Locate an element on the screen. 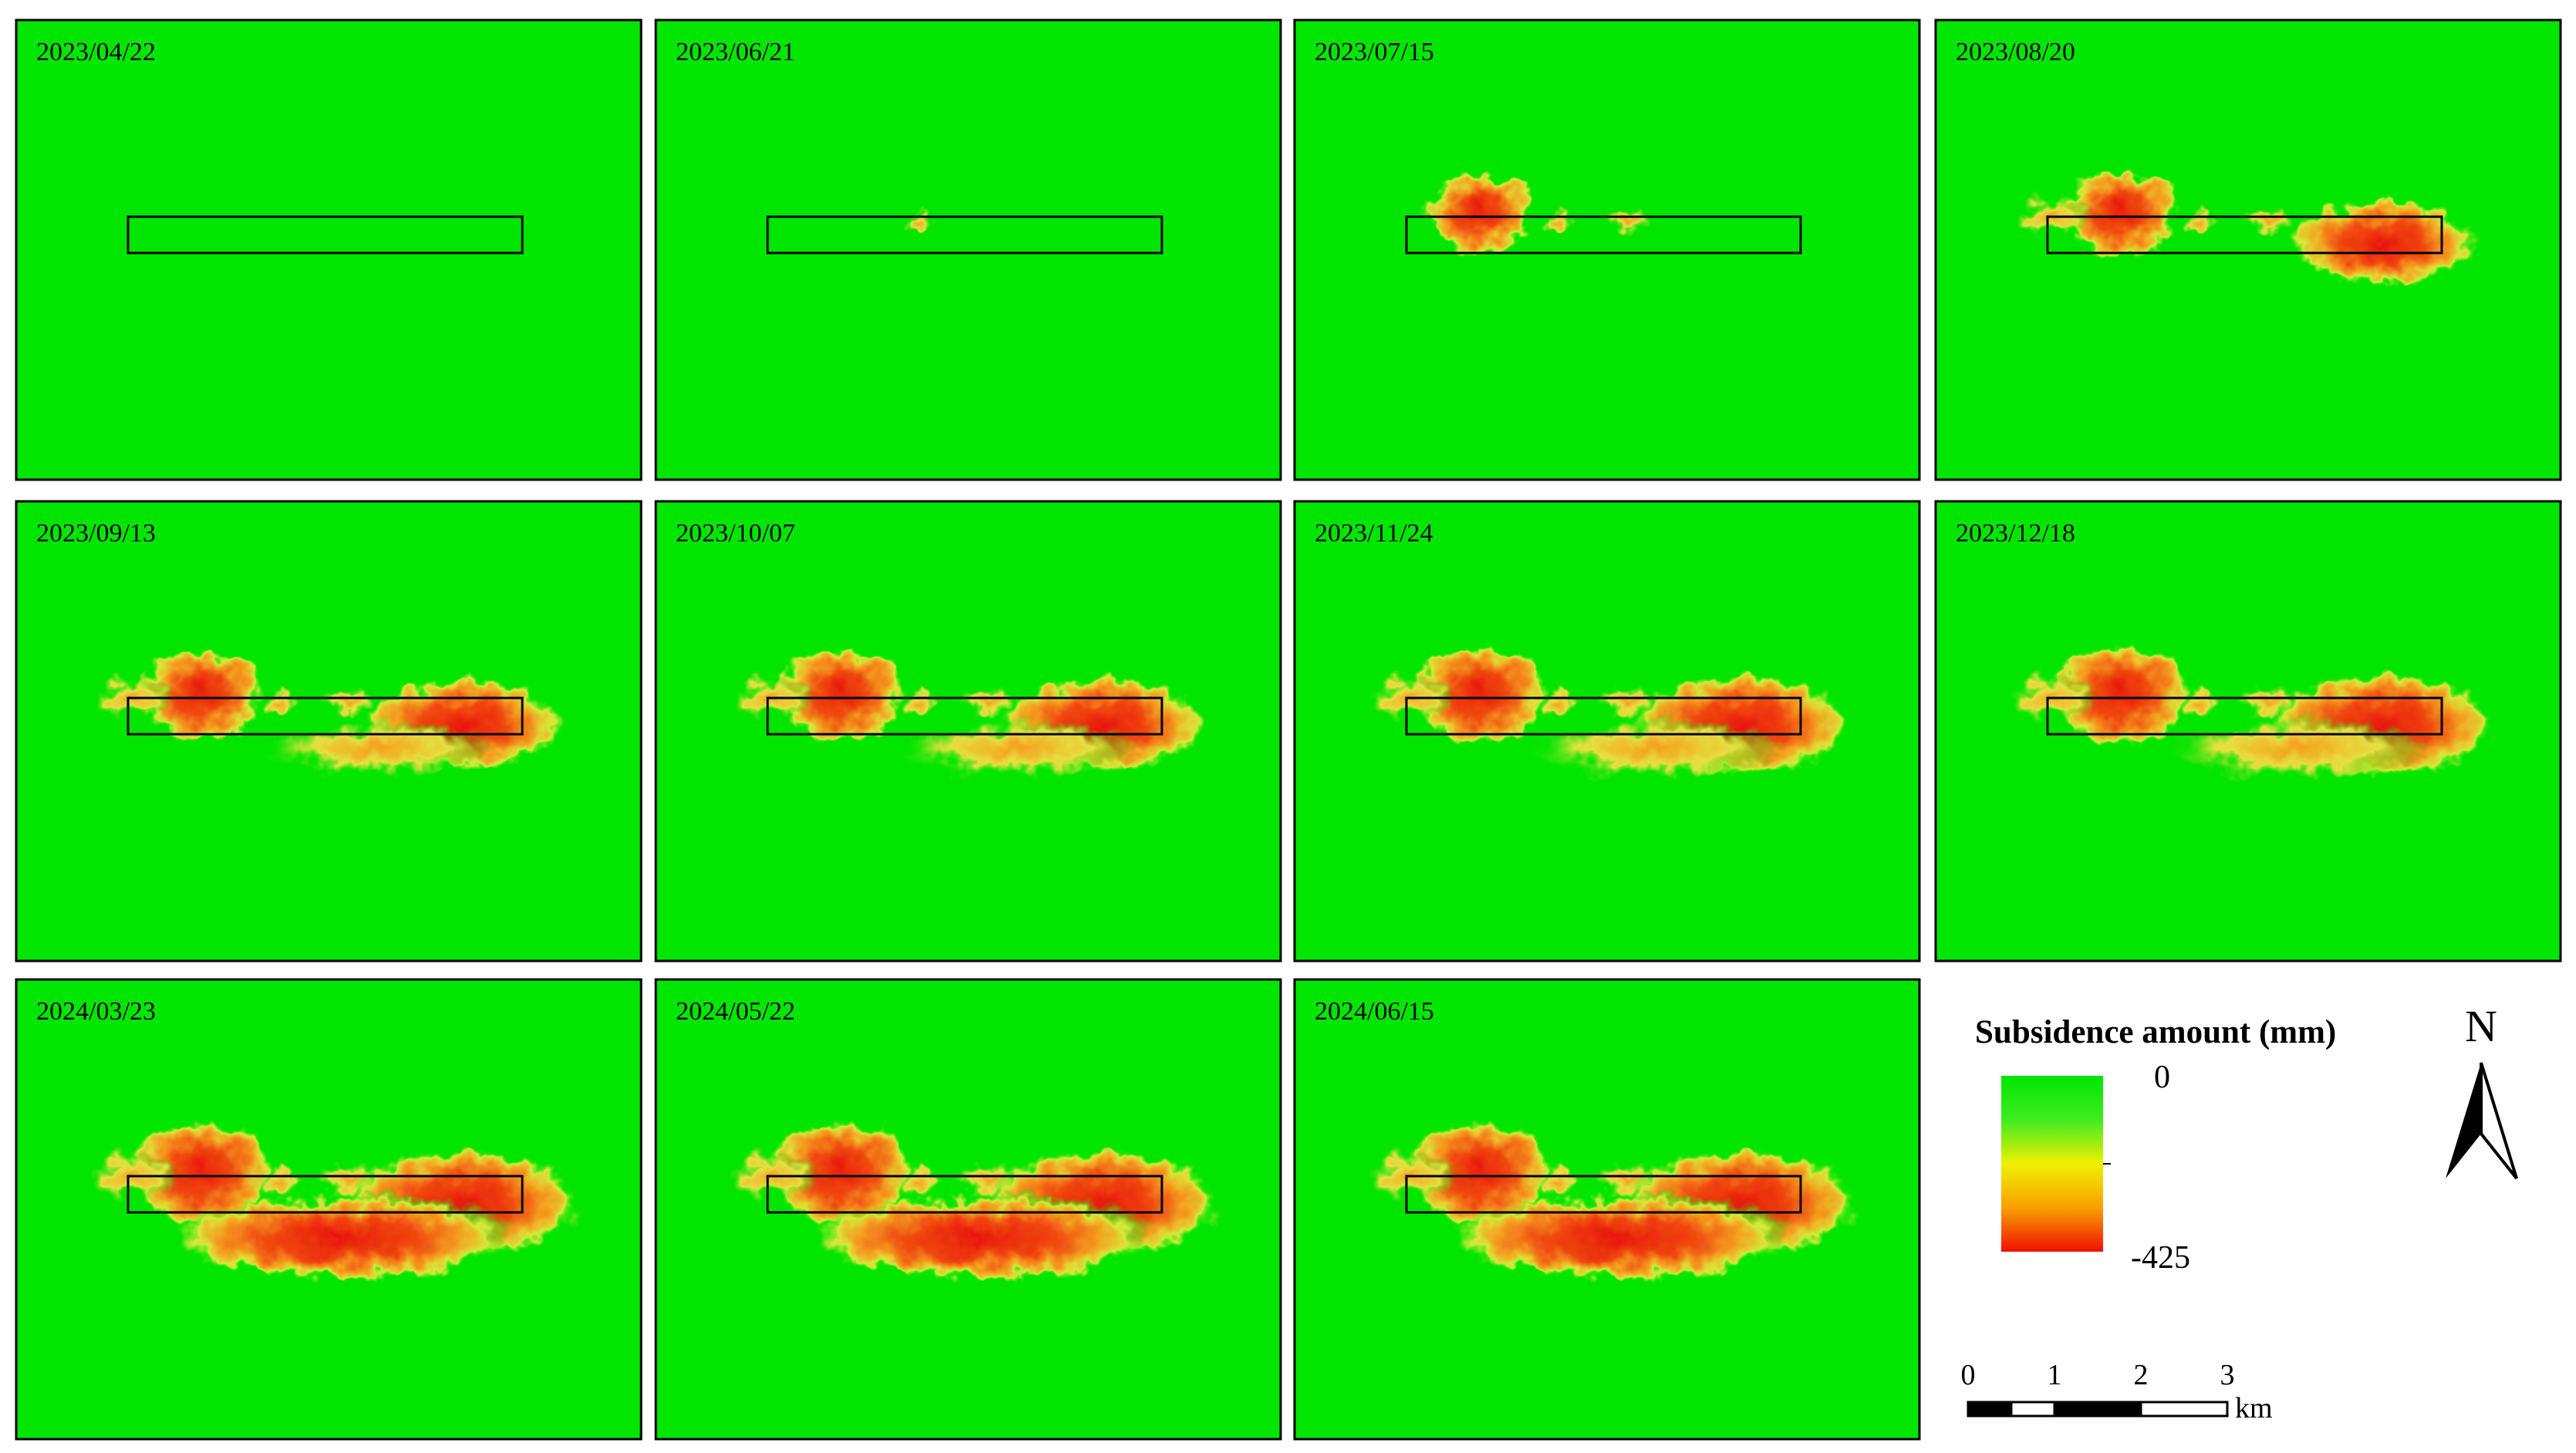  map-panel: 2023/07/15 is located at coordinates (1607, 250).